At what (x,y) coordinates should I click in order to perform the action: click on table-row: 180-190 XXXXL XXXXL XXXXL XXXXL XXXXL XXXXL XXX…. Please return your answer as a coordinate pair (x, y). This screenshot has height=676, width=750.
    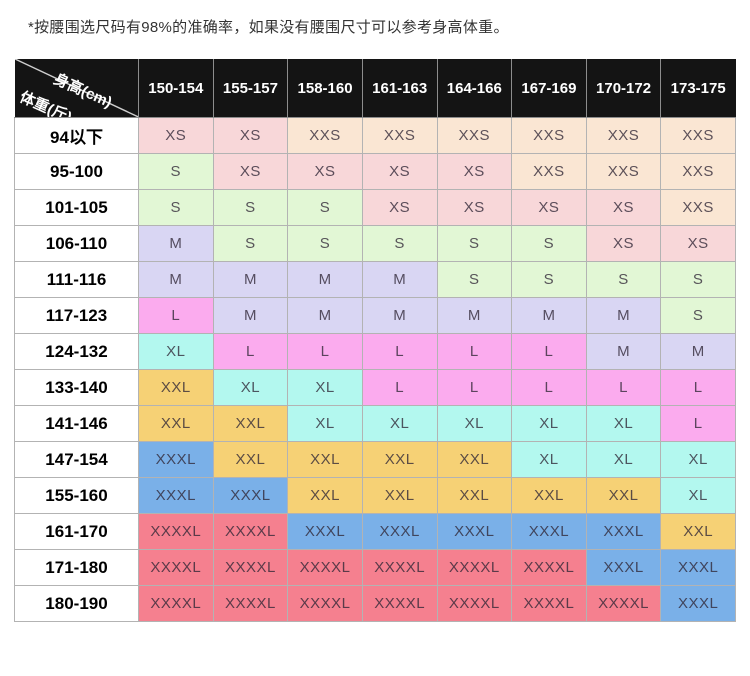
    Looking at the image, I should click on (375, 603).